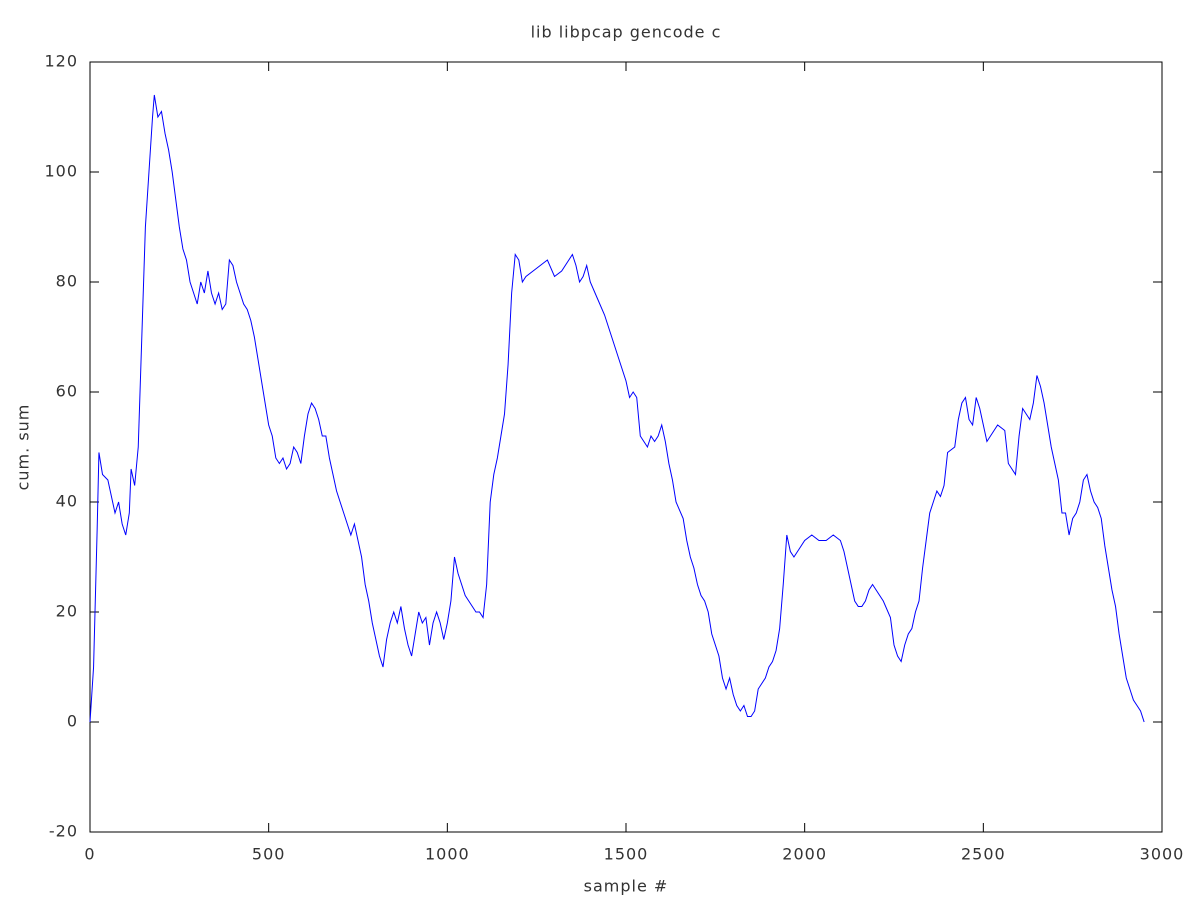  What do you see at coordinates (1162, 854) in the screenshot?
I see `x-tick-label: 3000` at bounding box center [1162, 854].